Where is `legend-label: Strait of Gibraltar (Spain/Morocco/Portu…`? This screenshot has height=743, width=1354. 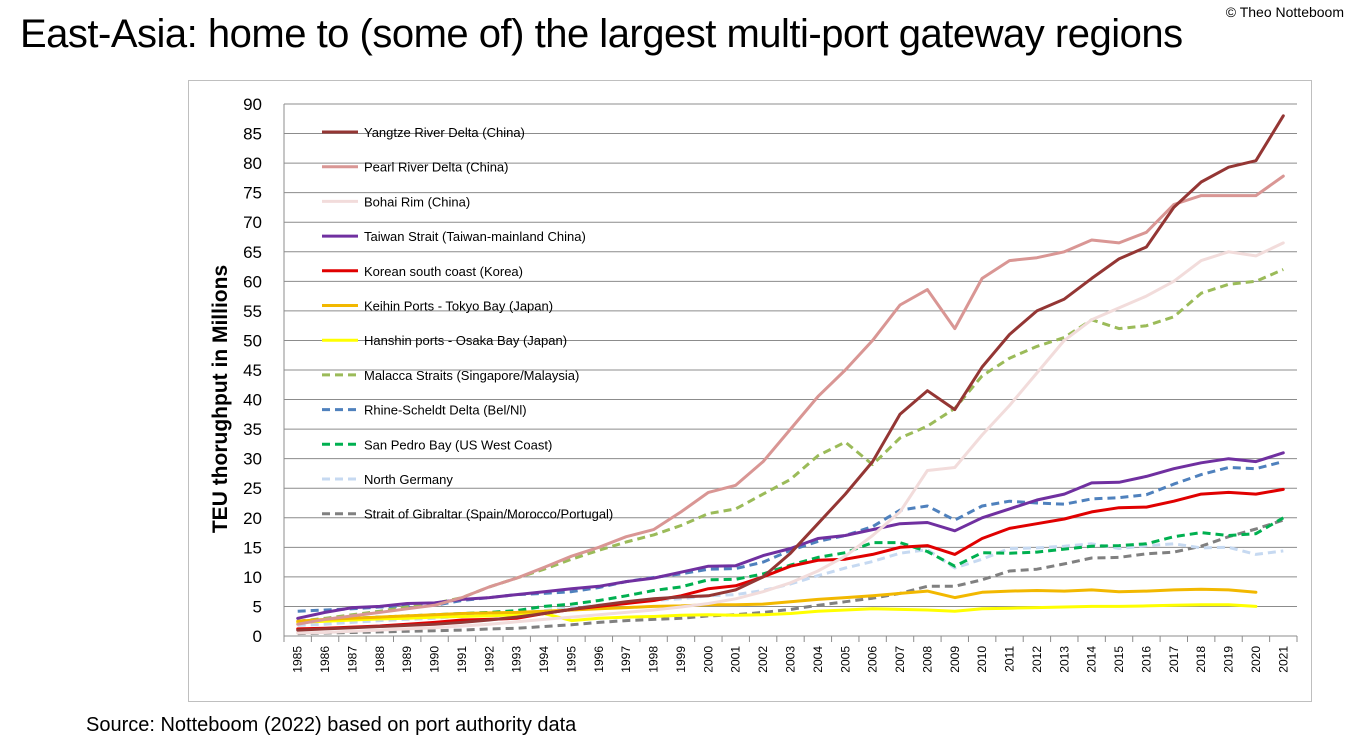 legend-label: Strait of Gibraltar (Spain/Morocco/Portu… is located at coordinates (488, 514).